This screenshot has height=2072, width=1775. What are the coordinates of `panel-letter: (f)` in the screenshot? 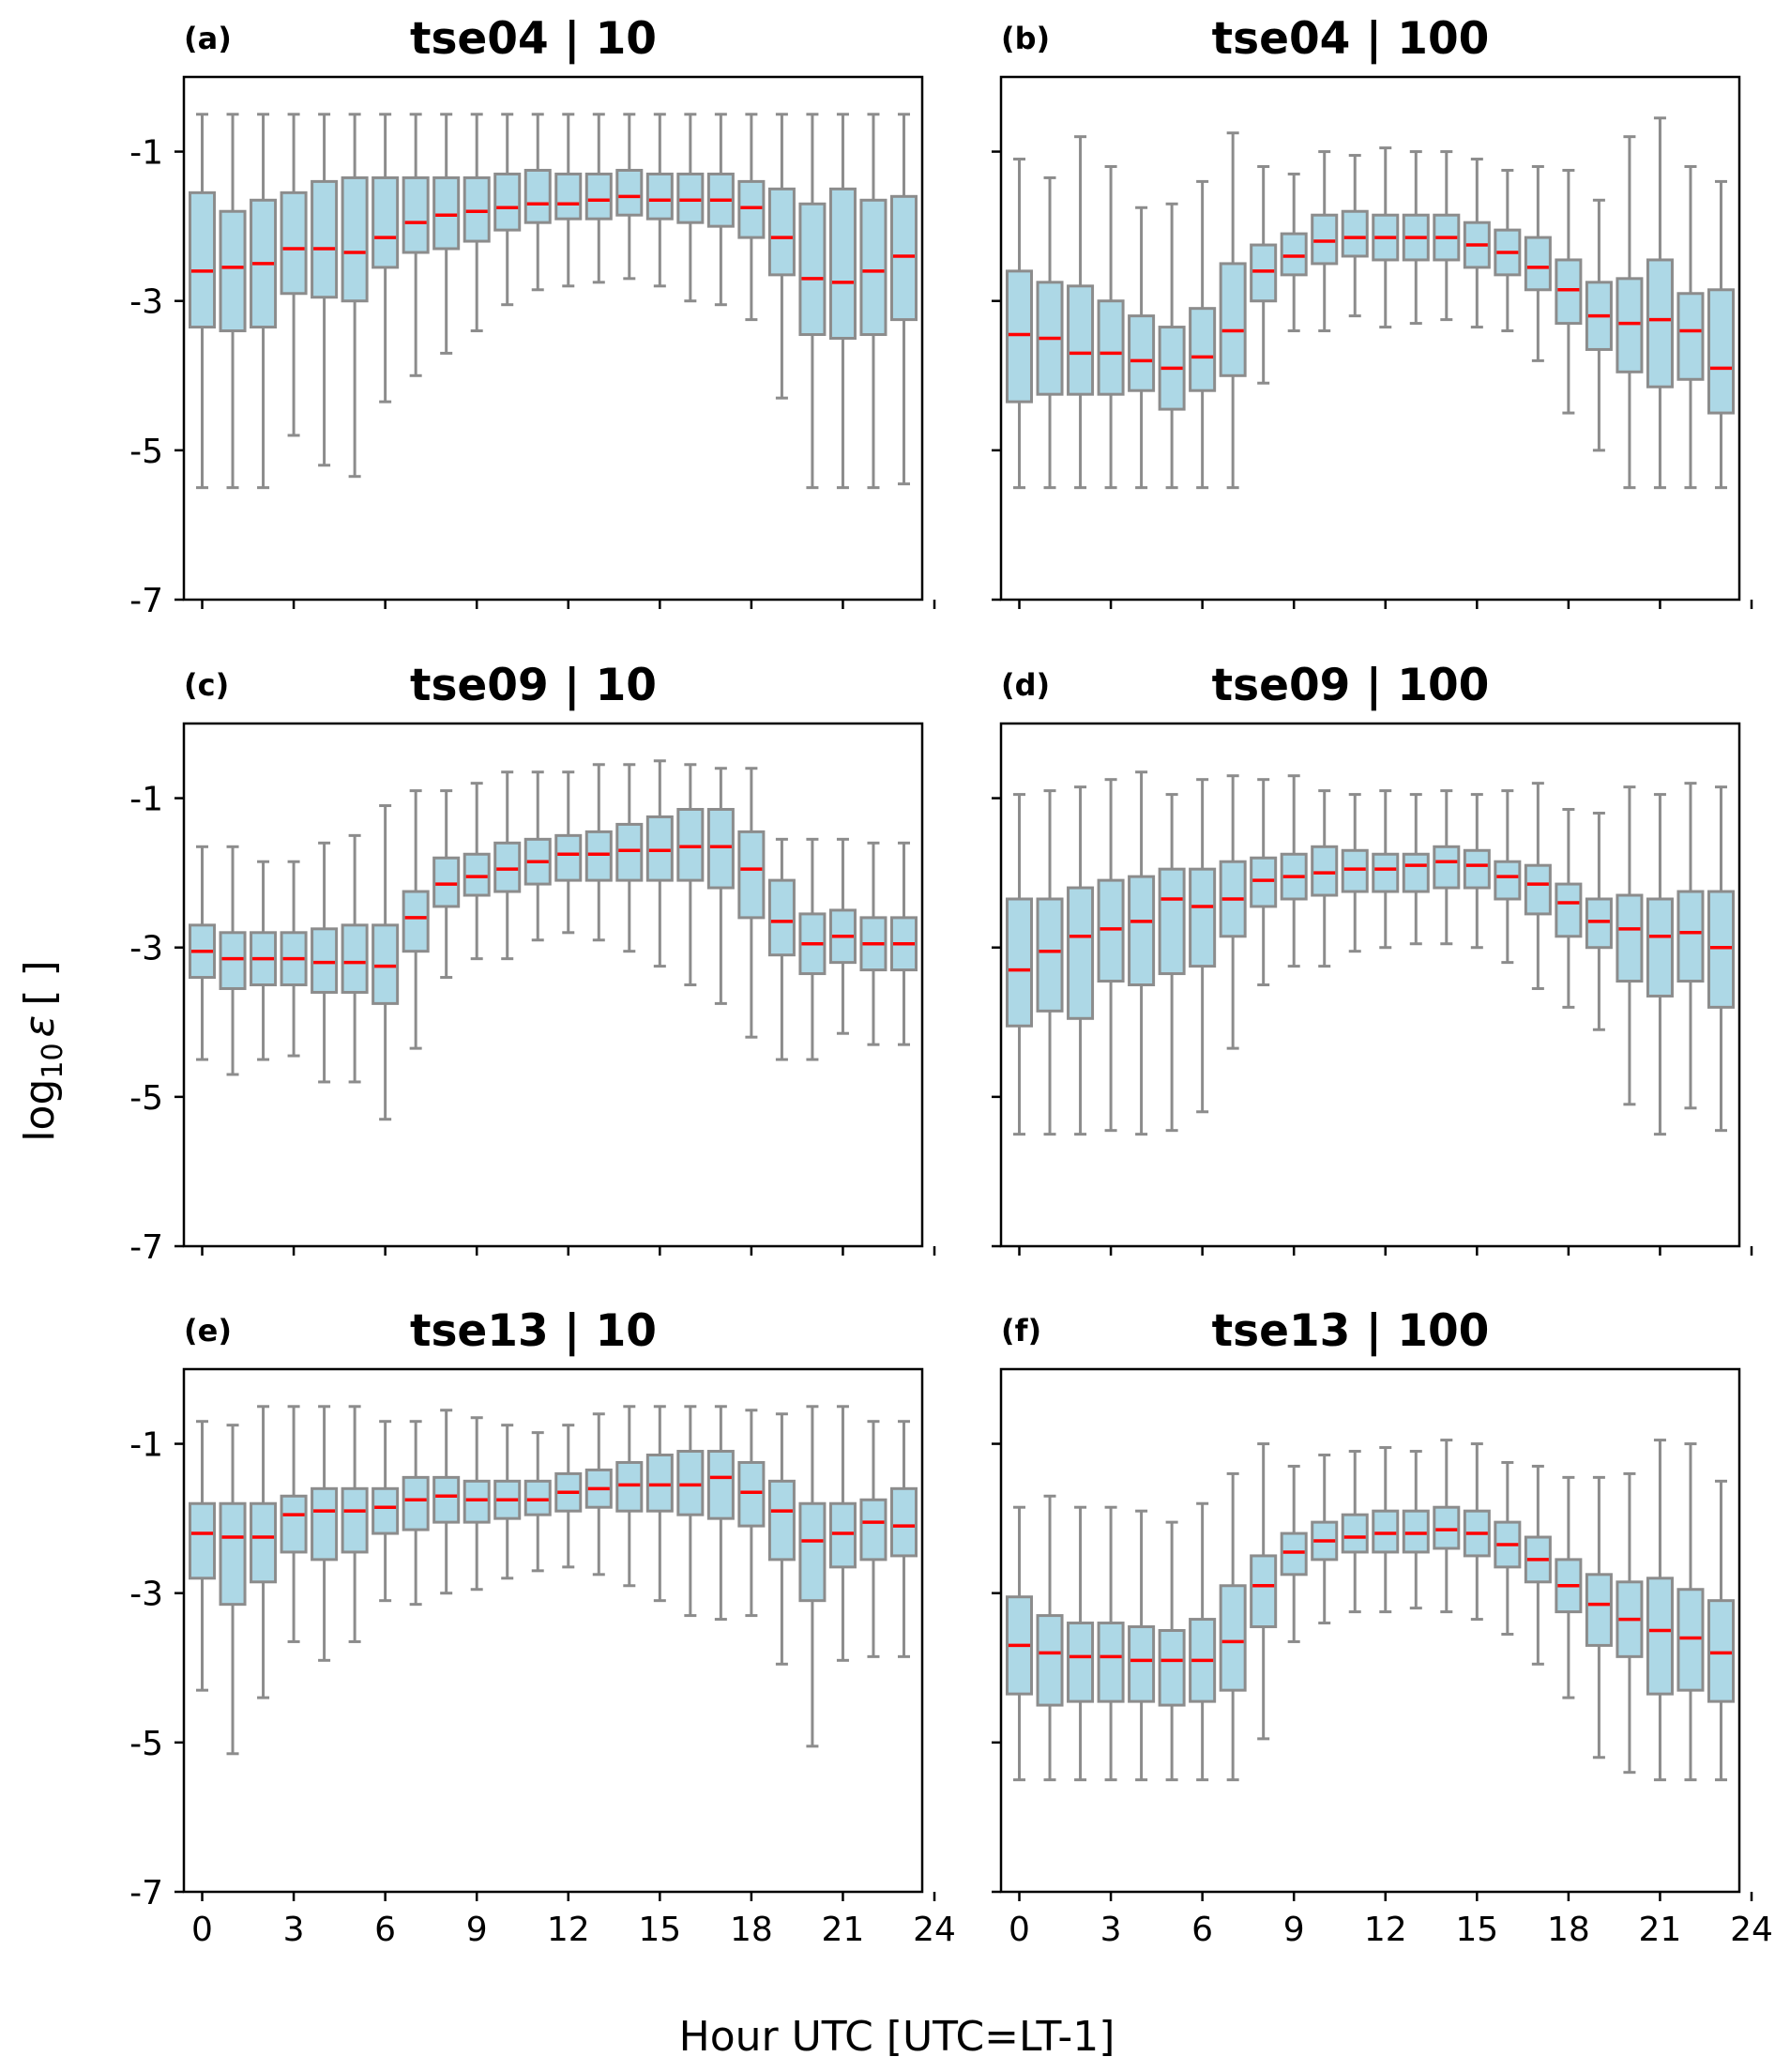 It's located at (1021, 1330).